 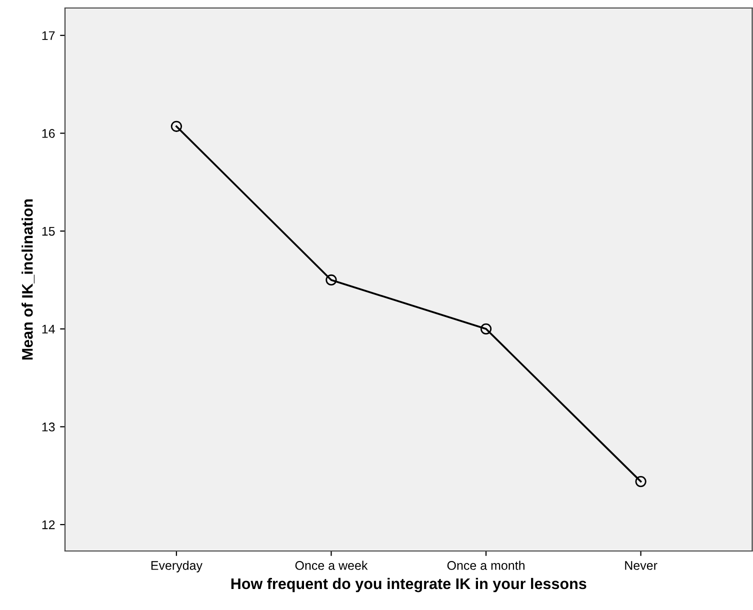 What do you see at coordinates (48, 133) in the screenshot?
I see `y-tick-label: 16` at bounding box center [48, 133].